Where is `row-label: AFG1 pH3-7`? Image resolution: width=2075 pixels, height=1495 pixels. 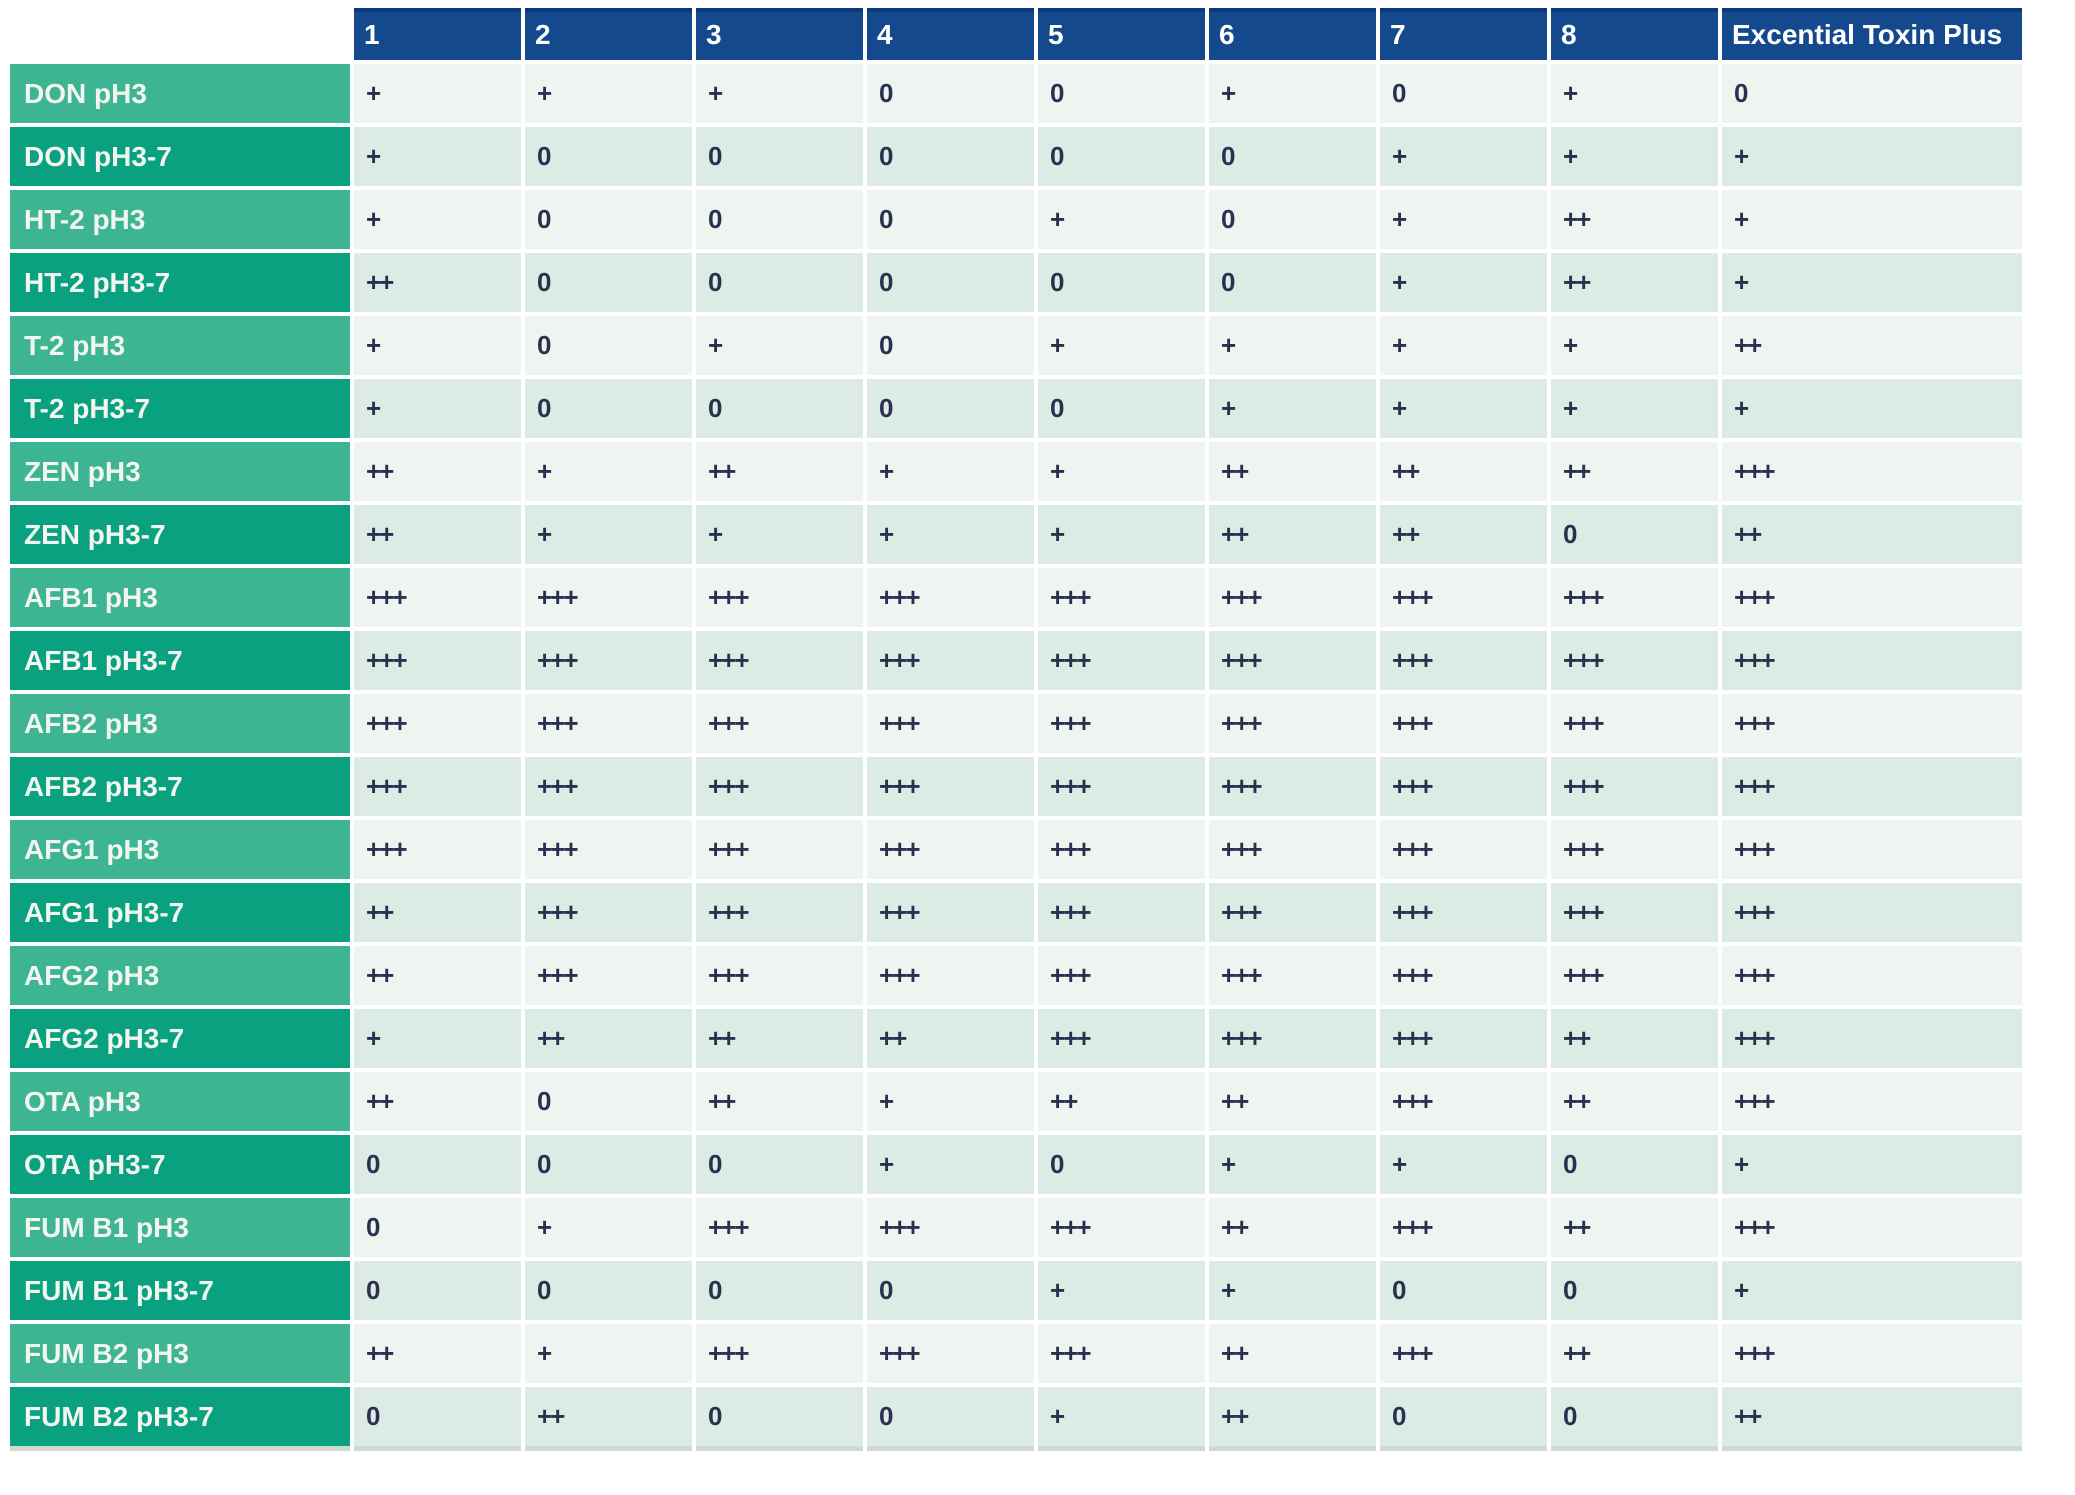 row-label: AFG1 pH3-7 is located at coordinates (180, 912).